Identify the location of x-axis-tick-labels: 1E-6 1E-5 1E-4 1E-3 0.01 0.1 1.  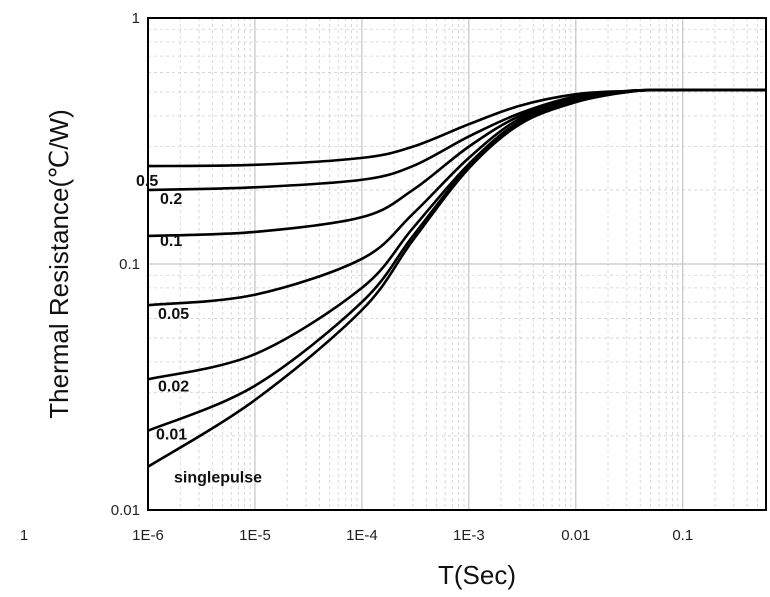
(356, 535).